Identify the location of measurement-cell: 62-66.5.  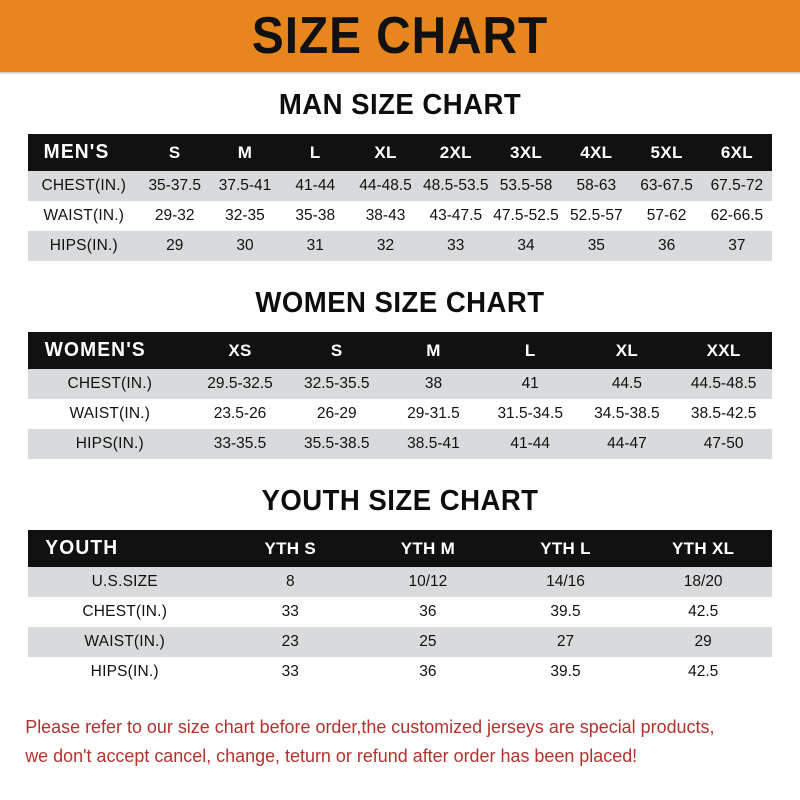
(737, 215).